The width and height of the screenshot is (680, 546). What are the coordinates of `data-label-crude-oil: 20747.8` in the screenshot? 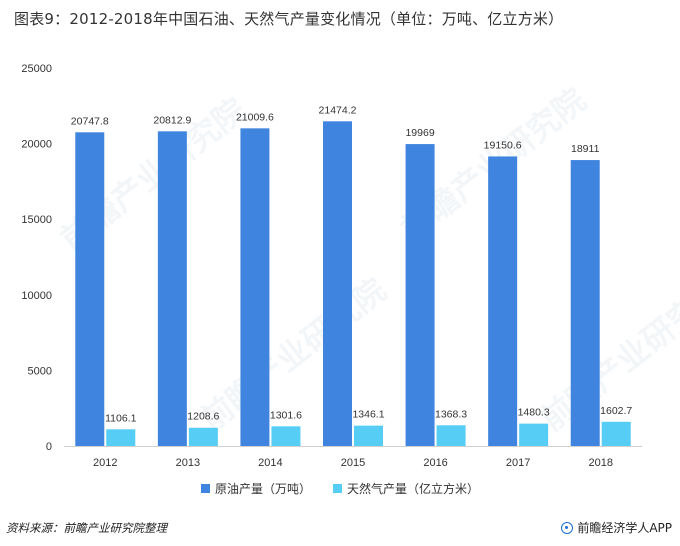 It's located at (90, 121).